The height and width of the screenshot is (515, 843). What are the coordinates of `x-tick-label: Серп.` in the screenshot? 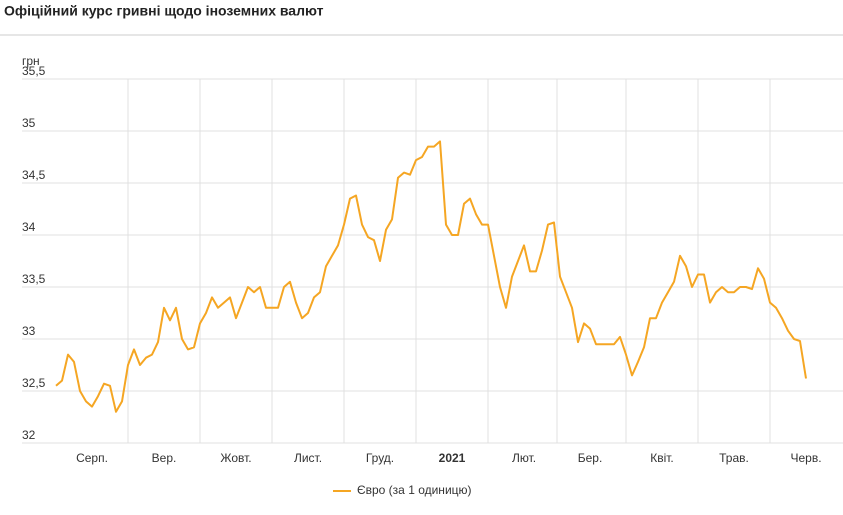 It's located at (92, 458).